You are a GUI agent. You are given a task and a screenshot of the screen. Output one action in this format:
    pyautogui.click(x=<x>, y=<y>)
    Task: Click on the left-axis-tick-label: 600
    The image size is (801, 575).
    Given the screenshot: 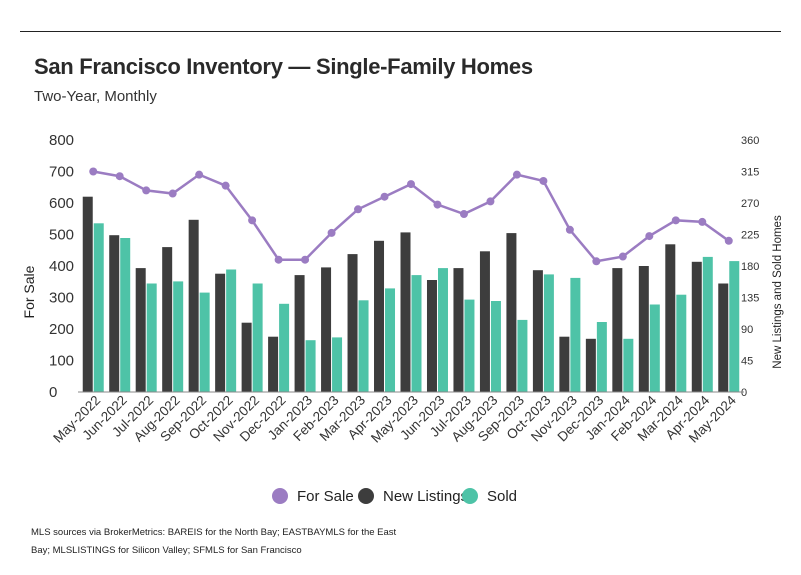 What is the action you would take?
    pyautogui.click(x=61, y=203)
    